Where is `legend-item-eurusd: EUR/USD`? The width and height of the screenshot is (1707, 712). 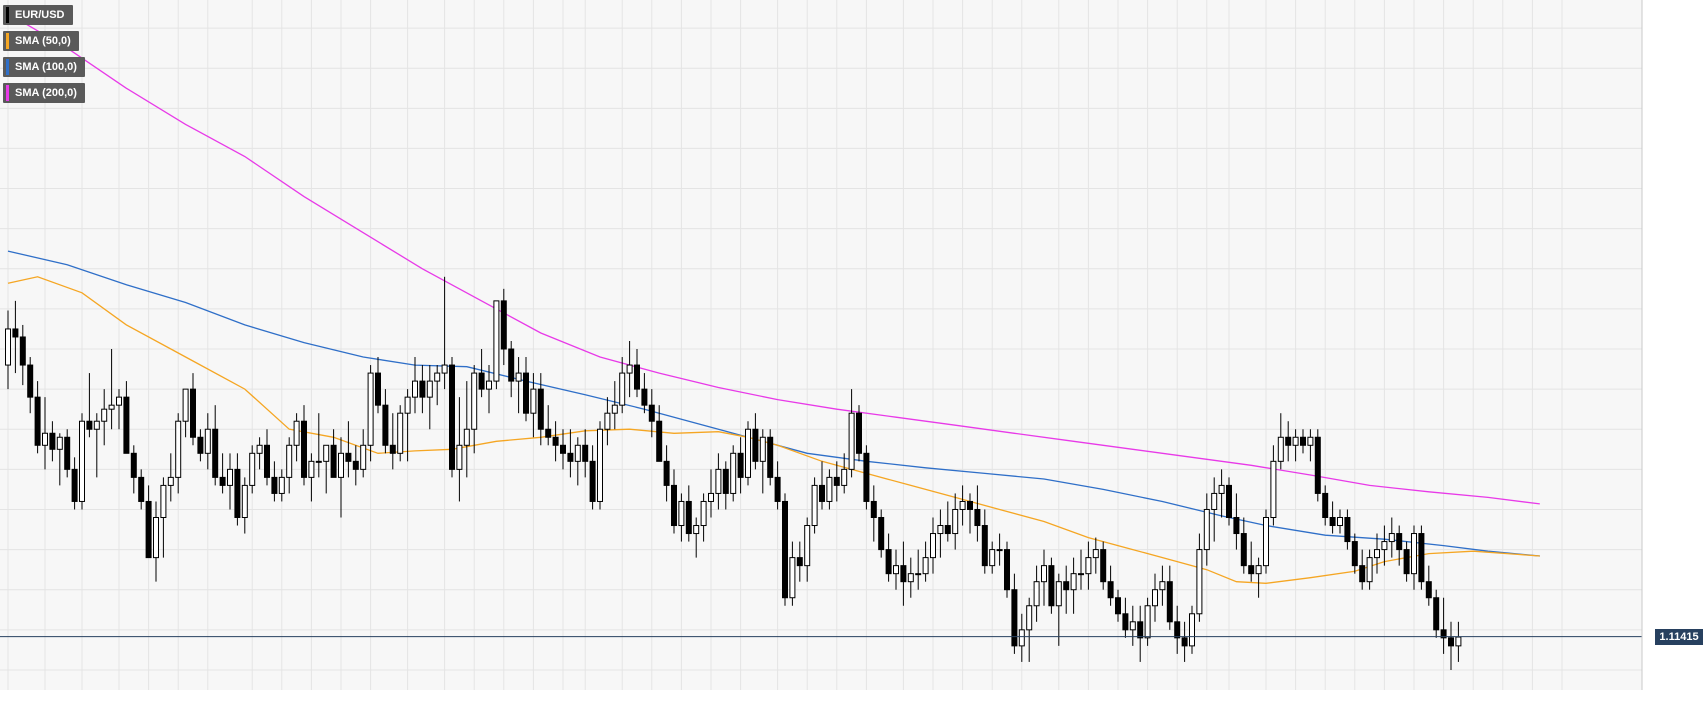 legend-item-eurusd: EUR/USD is located at coordinates (38, 15).